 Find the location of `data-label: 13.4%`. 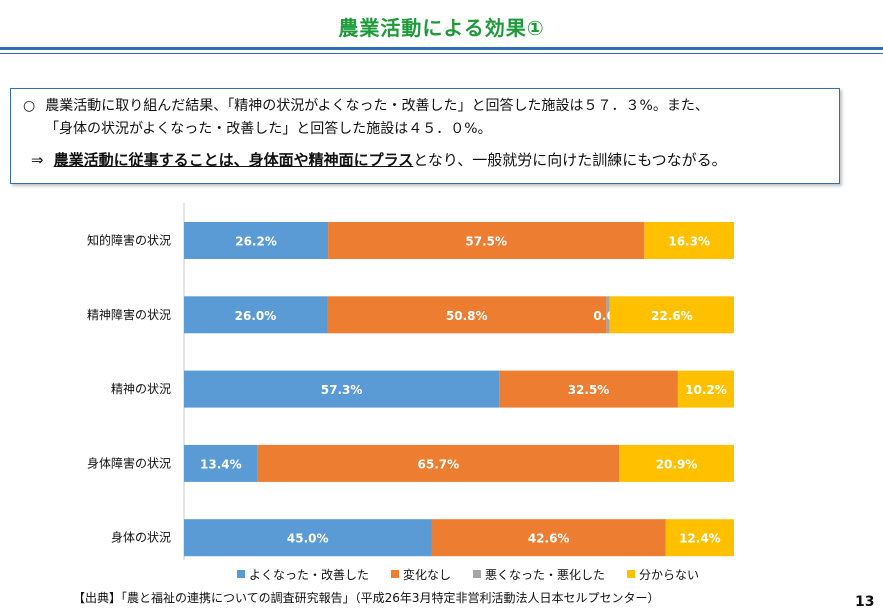

data-label: 13.4% is located at coordinates (221, 464).